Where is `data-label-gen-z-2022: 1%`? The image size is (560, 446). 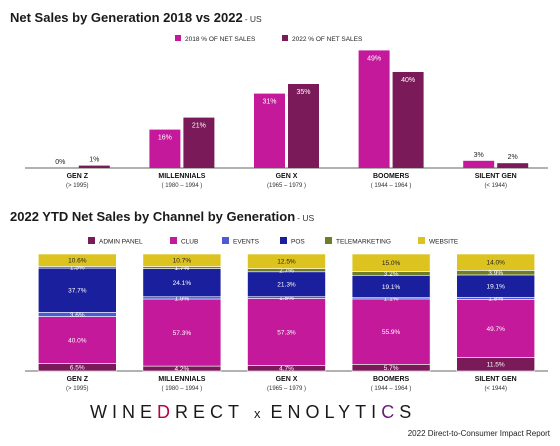 data-label-gen-z-2022: 1% is located at coordinates (94, 160).